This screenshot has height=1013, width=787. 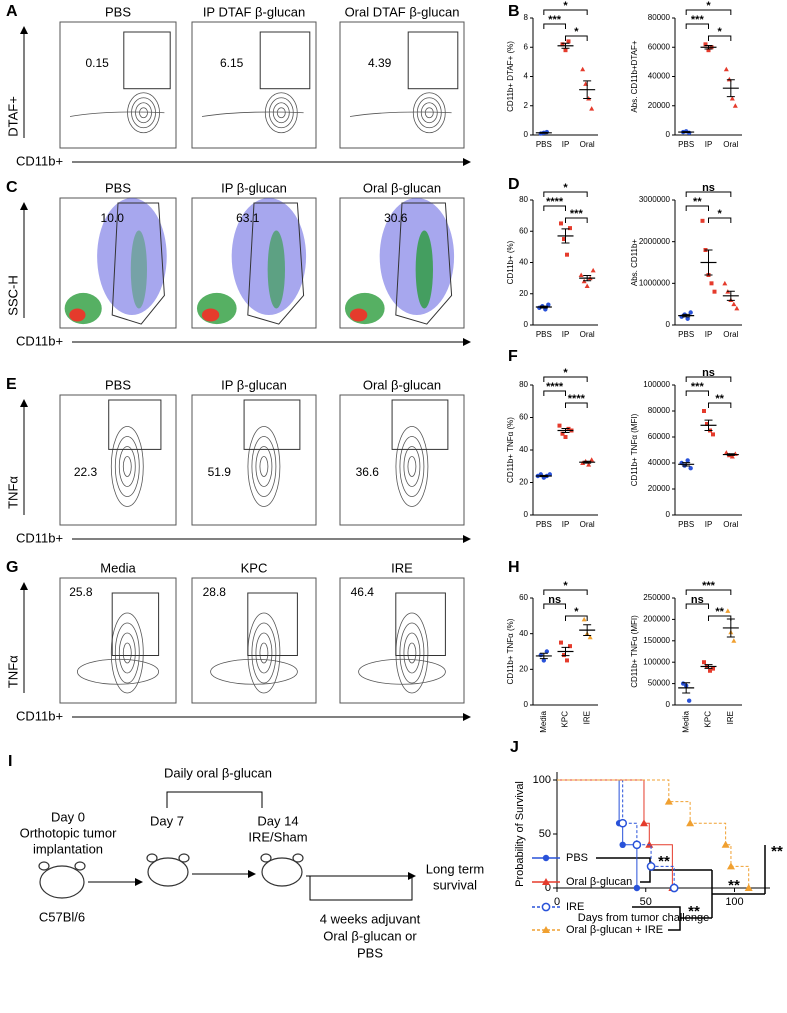 I want to click on y-tick-label: 20, so click(x=523, y=668).